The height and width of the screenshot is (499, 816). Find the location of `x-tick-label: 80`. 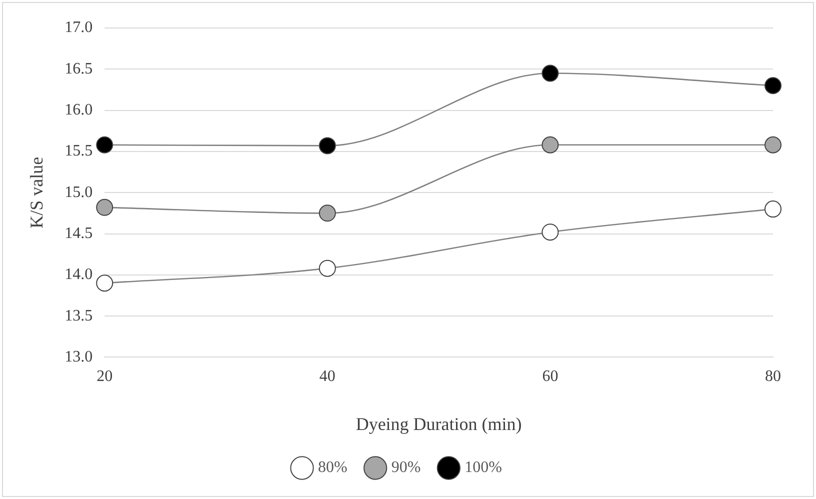

x-tick-label: 80 is located at coordinates (773, 377).